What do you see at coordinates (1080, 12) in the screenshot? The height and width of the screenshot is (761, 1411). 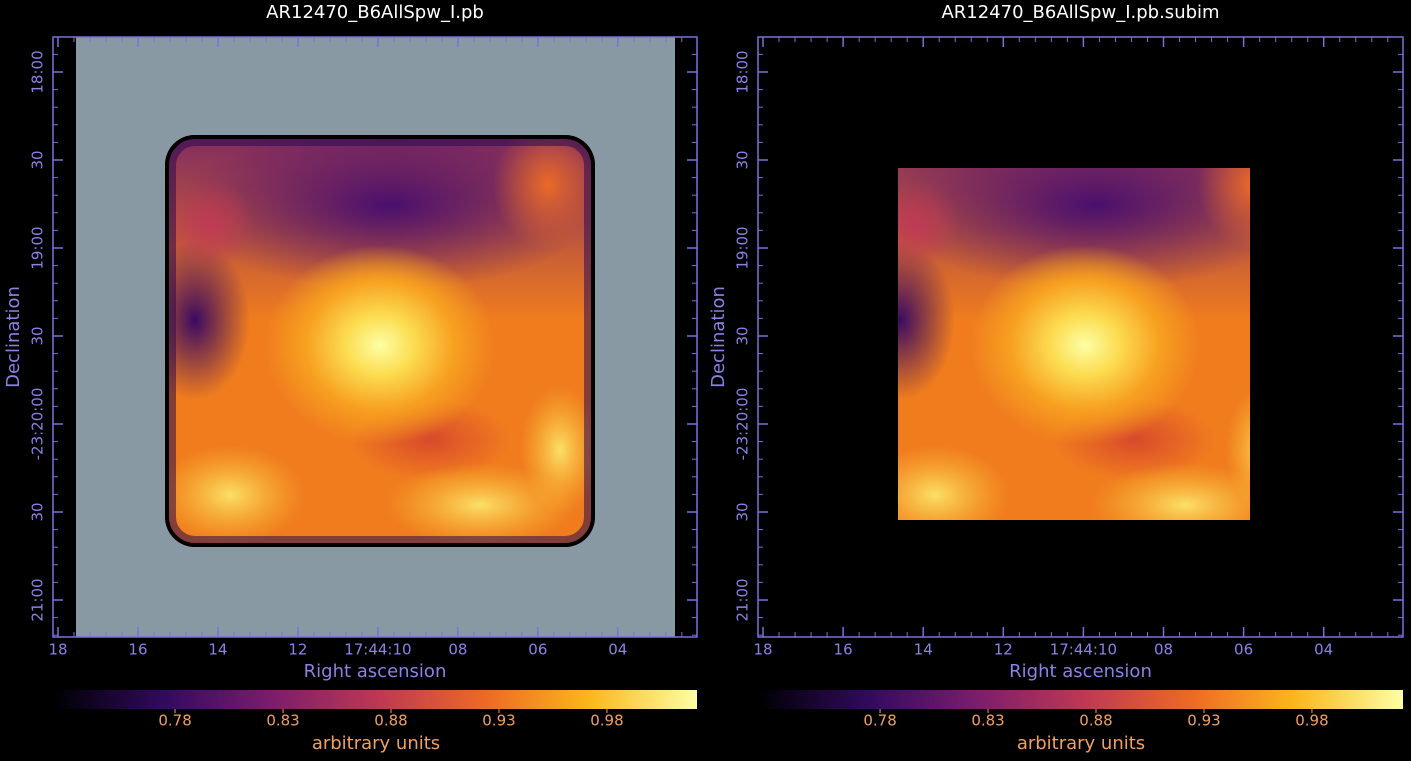 I see `title: AR12470_B6AllSpw_I.pb.subim` at bounding box center [1080, 12].